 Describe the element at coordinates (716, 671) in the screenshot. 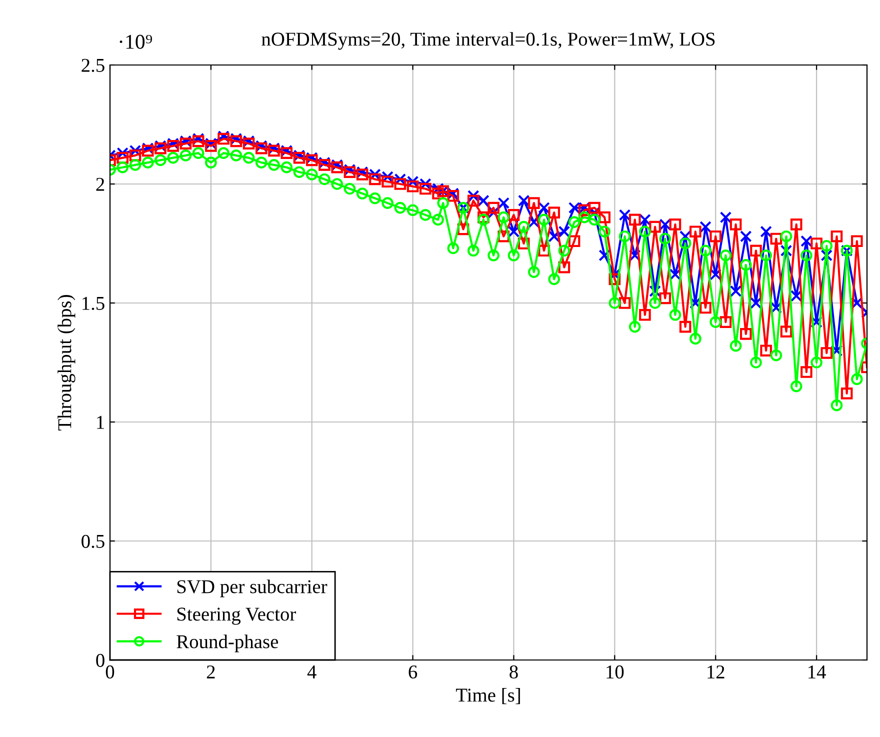

I see `x-tick-label: 12` at that location.